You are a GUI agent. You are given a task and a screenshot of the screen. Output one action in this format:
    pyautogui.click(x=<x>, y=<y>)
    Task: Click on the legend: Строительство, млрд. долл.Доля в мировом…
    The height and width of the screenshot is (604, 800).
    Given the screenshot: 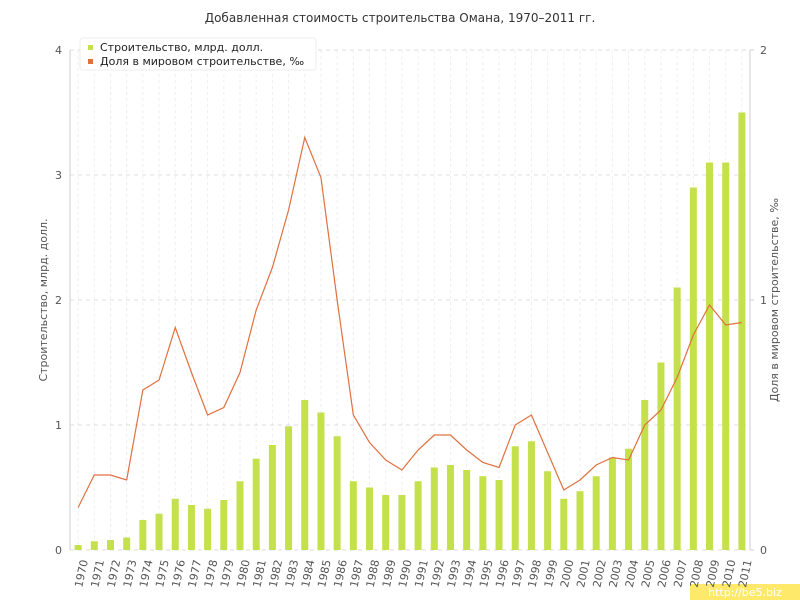 What is the action you would take?
    pyautogui.click(x=198, y=54)
    